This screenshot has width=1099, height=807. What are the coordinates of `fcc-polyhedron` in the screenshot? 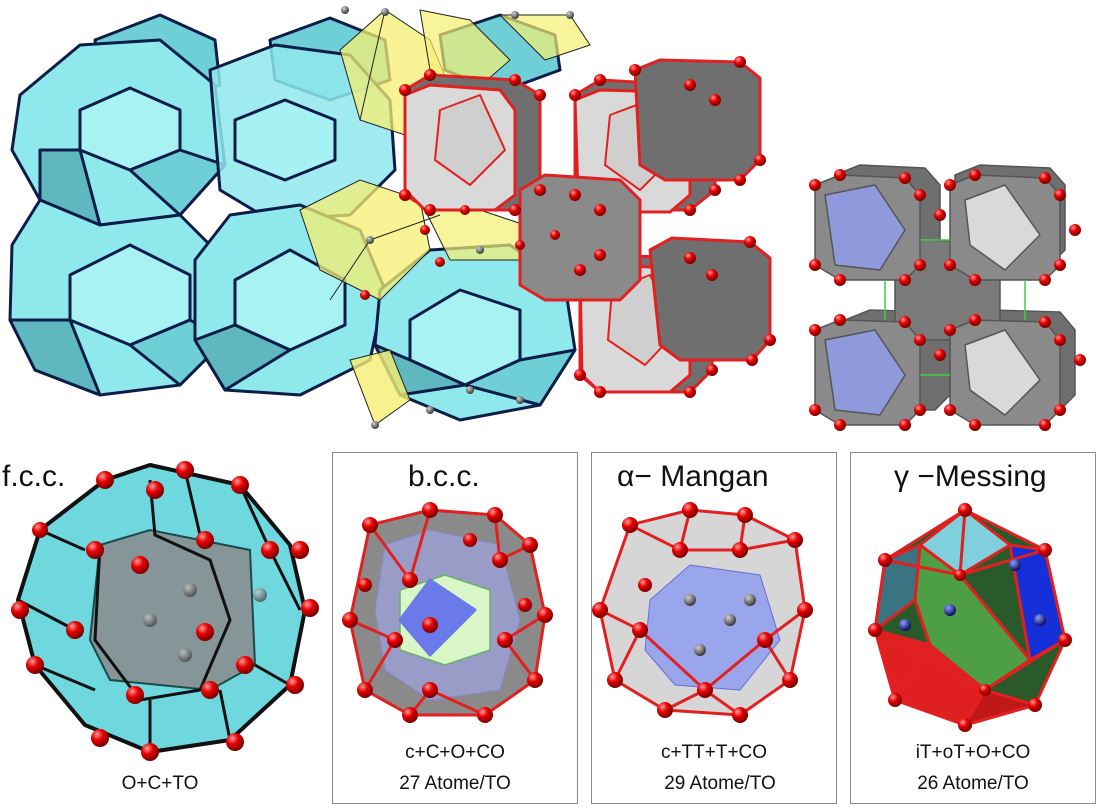 It's located at (161, 608).